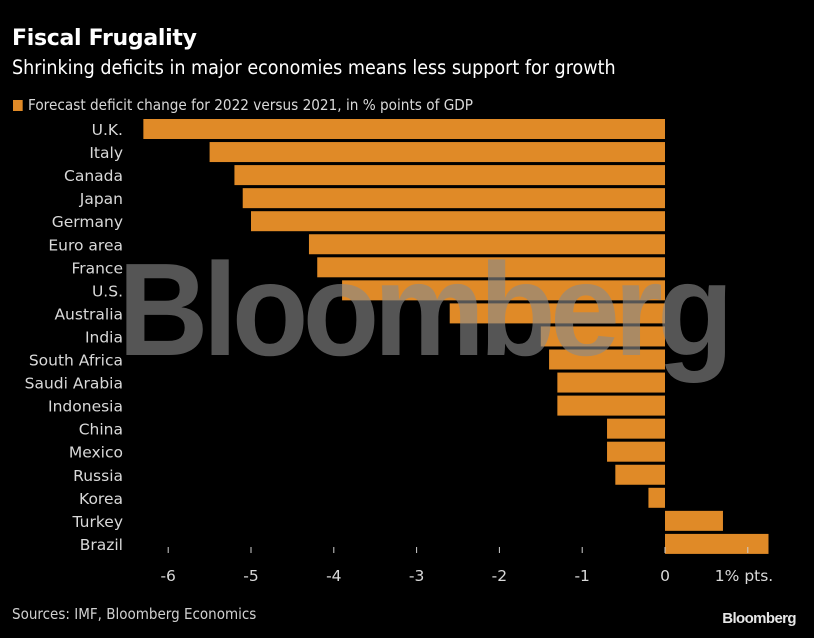 This screenshot has height=638, width=814. What do you see at coordinates (104, 337) in the screenshot?
I see `category-label: India` at bounding box center [104, 337].